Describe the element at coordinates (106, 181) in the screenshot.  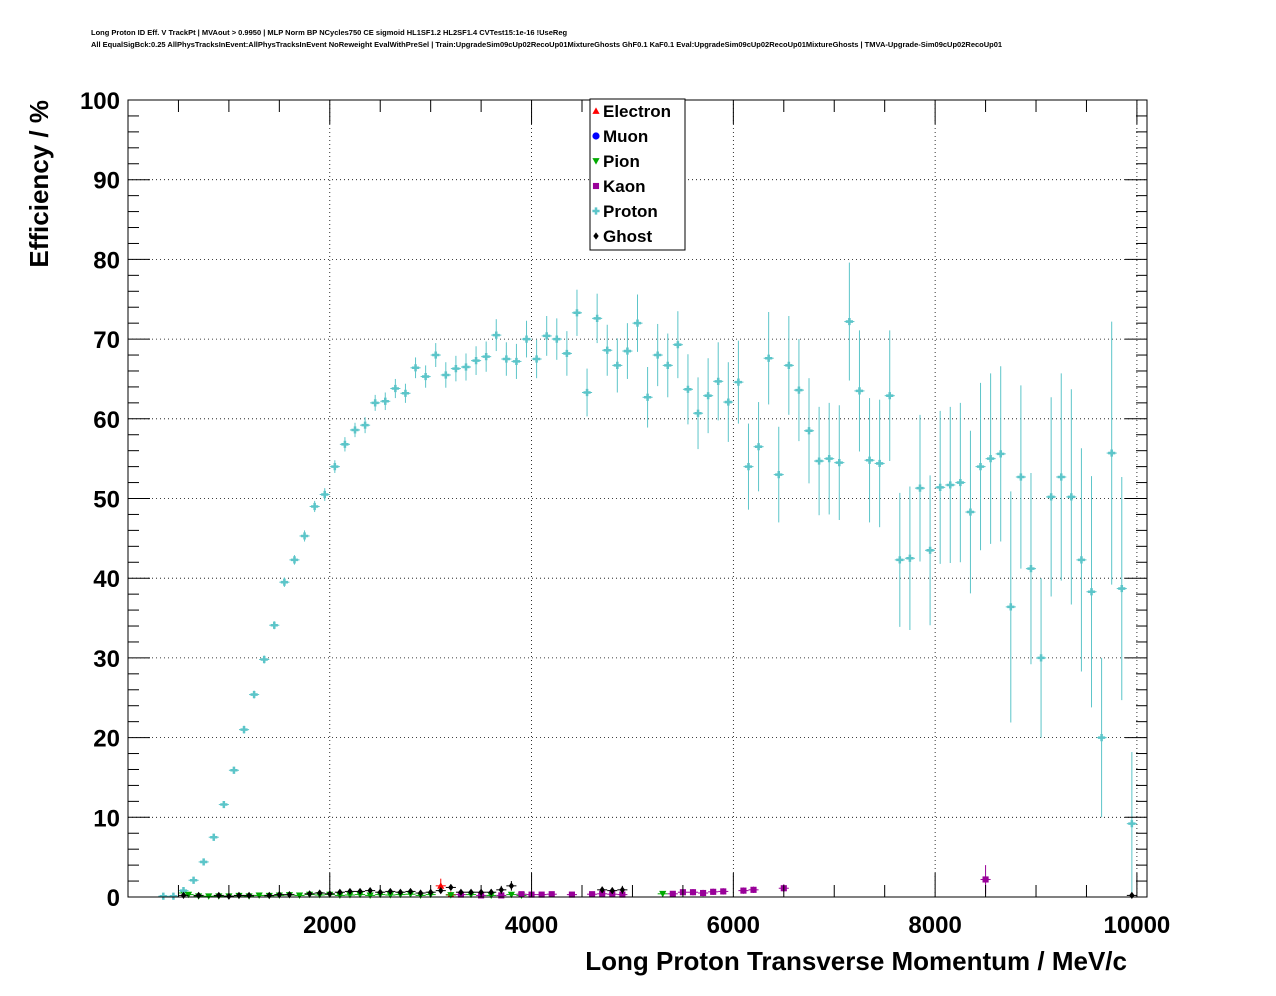
I see `y-tick-label-9: 90` at that location.